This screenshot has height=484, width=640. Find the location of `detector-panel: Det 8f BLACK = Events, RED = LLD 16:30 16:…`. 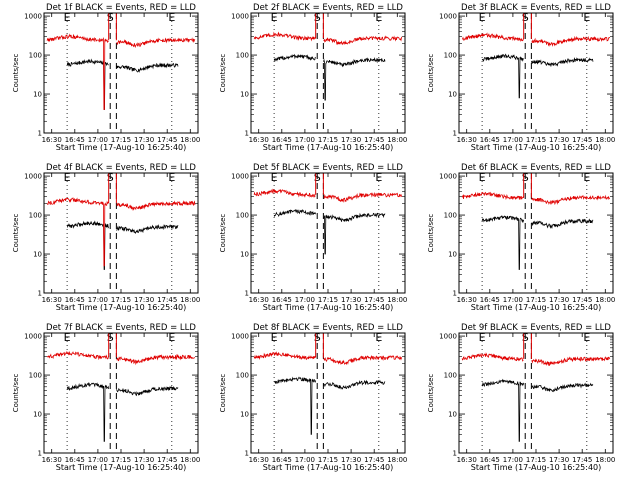

detector-panel: Det 8f BLACK = Events, RED = LLD 16:30 16:… is located at coordinates (313, 397).